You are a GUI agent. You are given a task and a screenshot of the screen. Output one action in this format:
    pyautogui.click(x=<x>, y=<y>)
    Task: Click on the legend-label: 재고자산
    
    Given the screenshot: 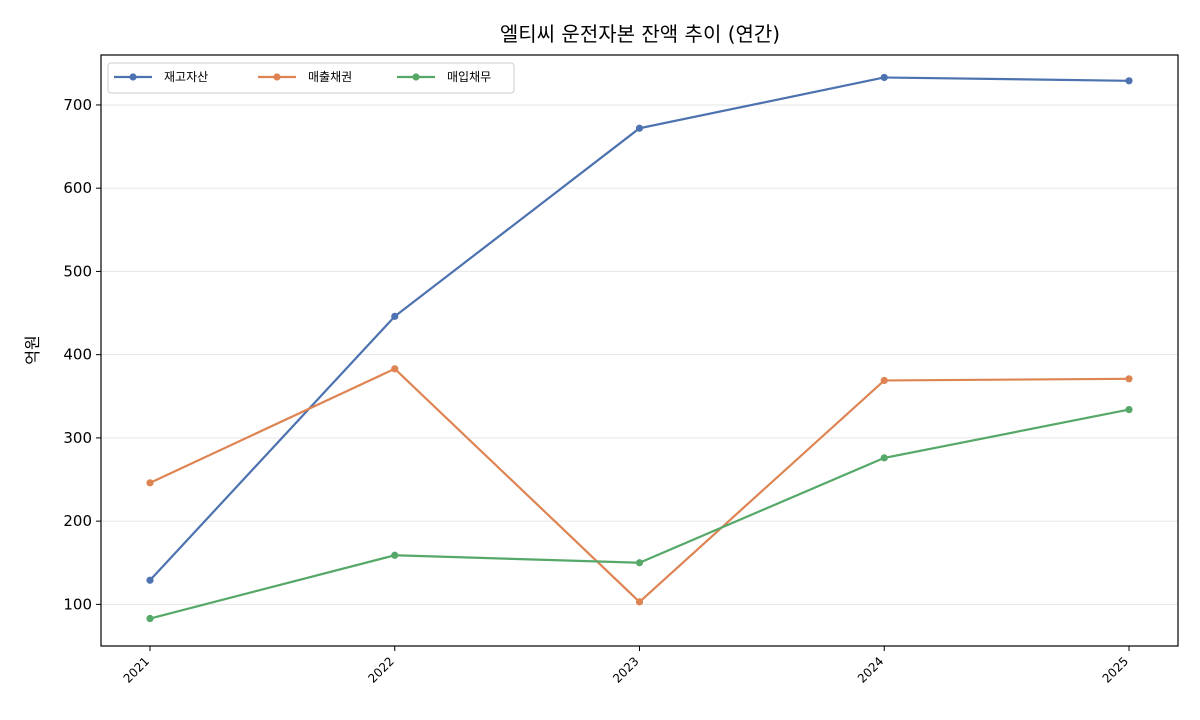 What is the action you would take?
    pyautogui.click(x=186, y=77)
    